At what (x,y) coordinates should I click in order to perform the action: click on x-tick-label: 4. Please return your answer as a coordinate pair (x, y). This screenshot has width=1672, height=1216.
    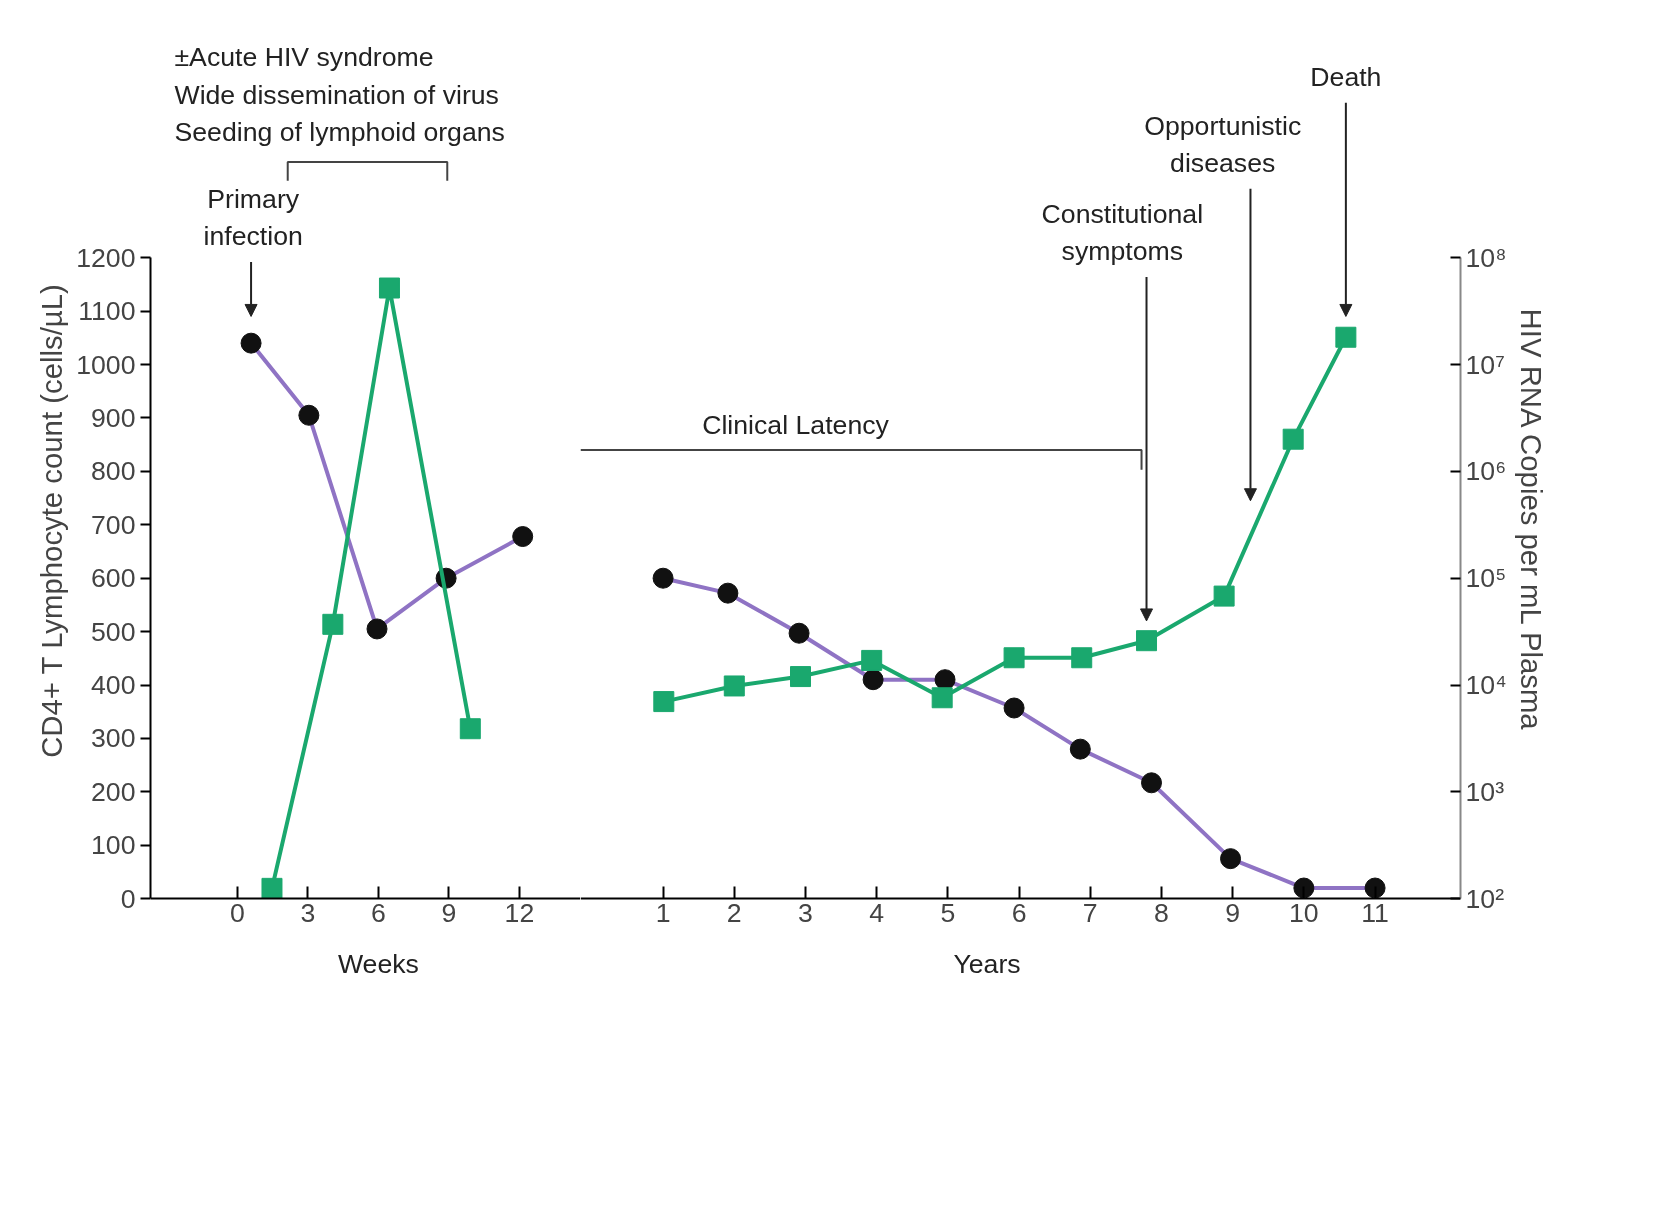
    Looking at the image, I should click on (877, 912).